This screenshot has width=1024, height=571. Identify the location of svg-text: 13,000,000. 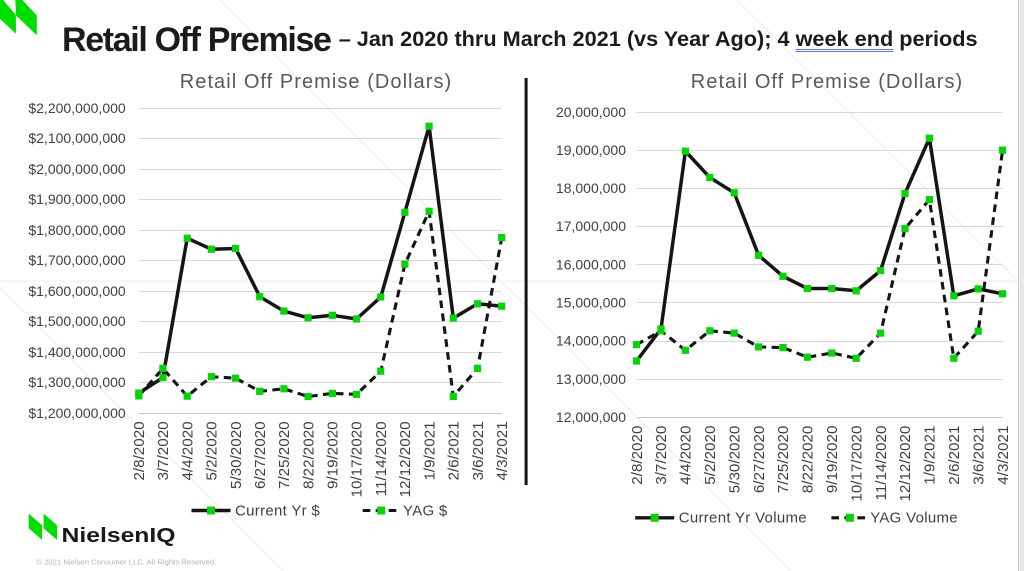
(591, 379).